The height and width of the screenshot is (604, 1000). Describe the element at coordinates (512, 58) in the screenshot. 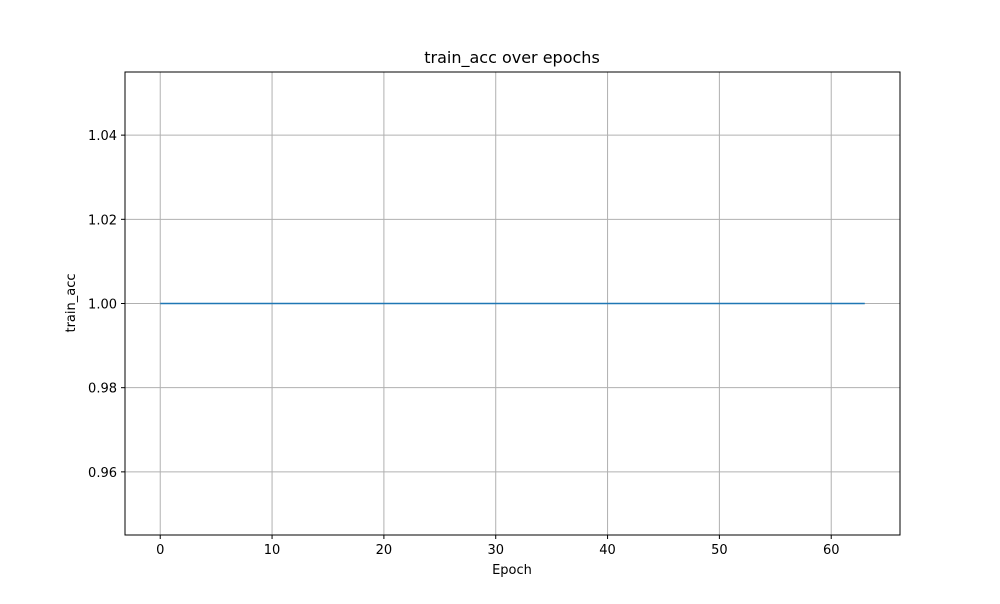

I see `chart-title: train_acc over epochs` at that location.